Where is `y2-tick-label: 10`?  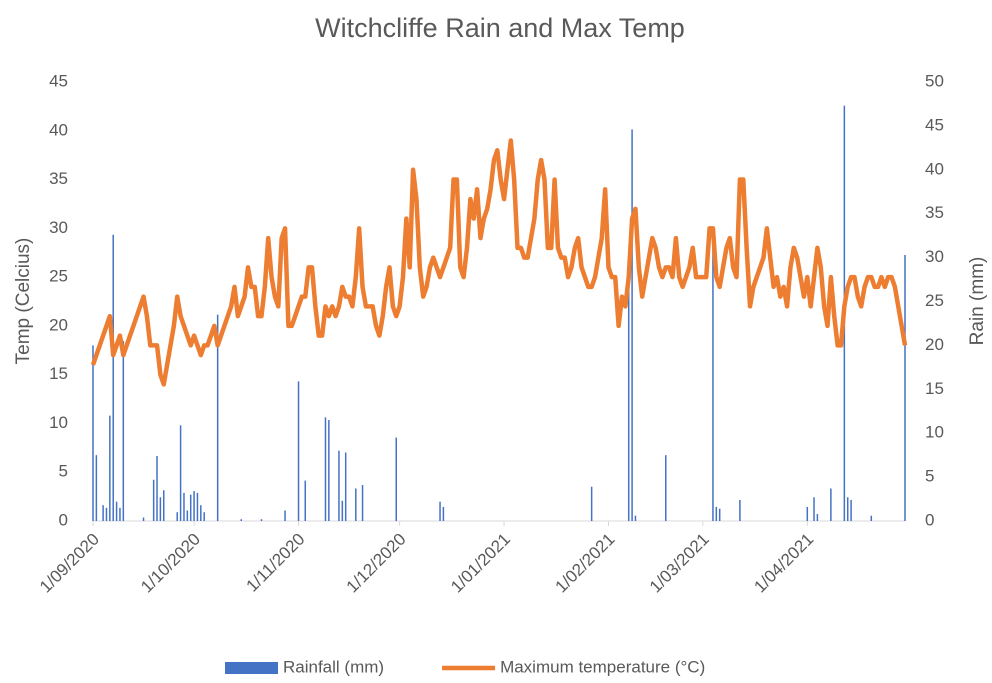 y2-tick-label: 10 is located at coordinates (934, 432).